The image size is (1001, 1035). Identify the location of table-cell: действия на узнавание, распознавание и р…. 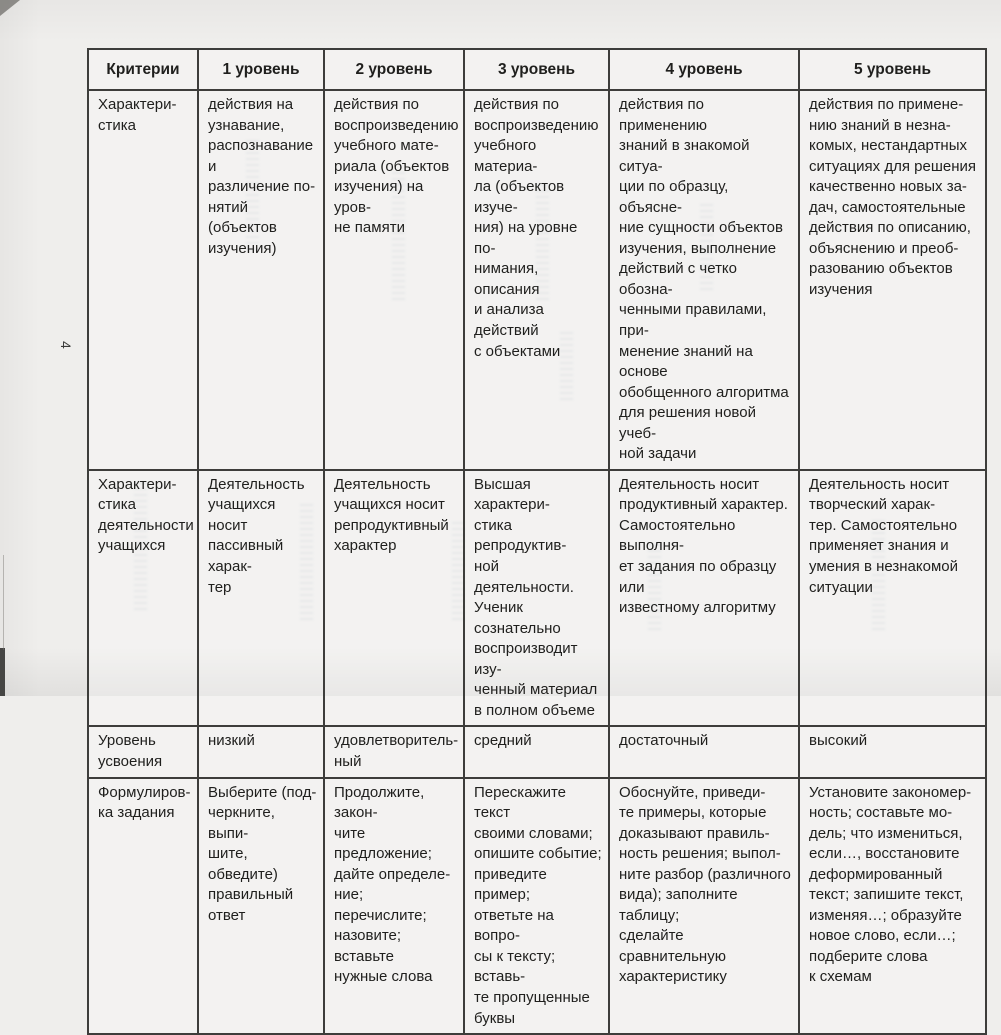
(261, 280).